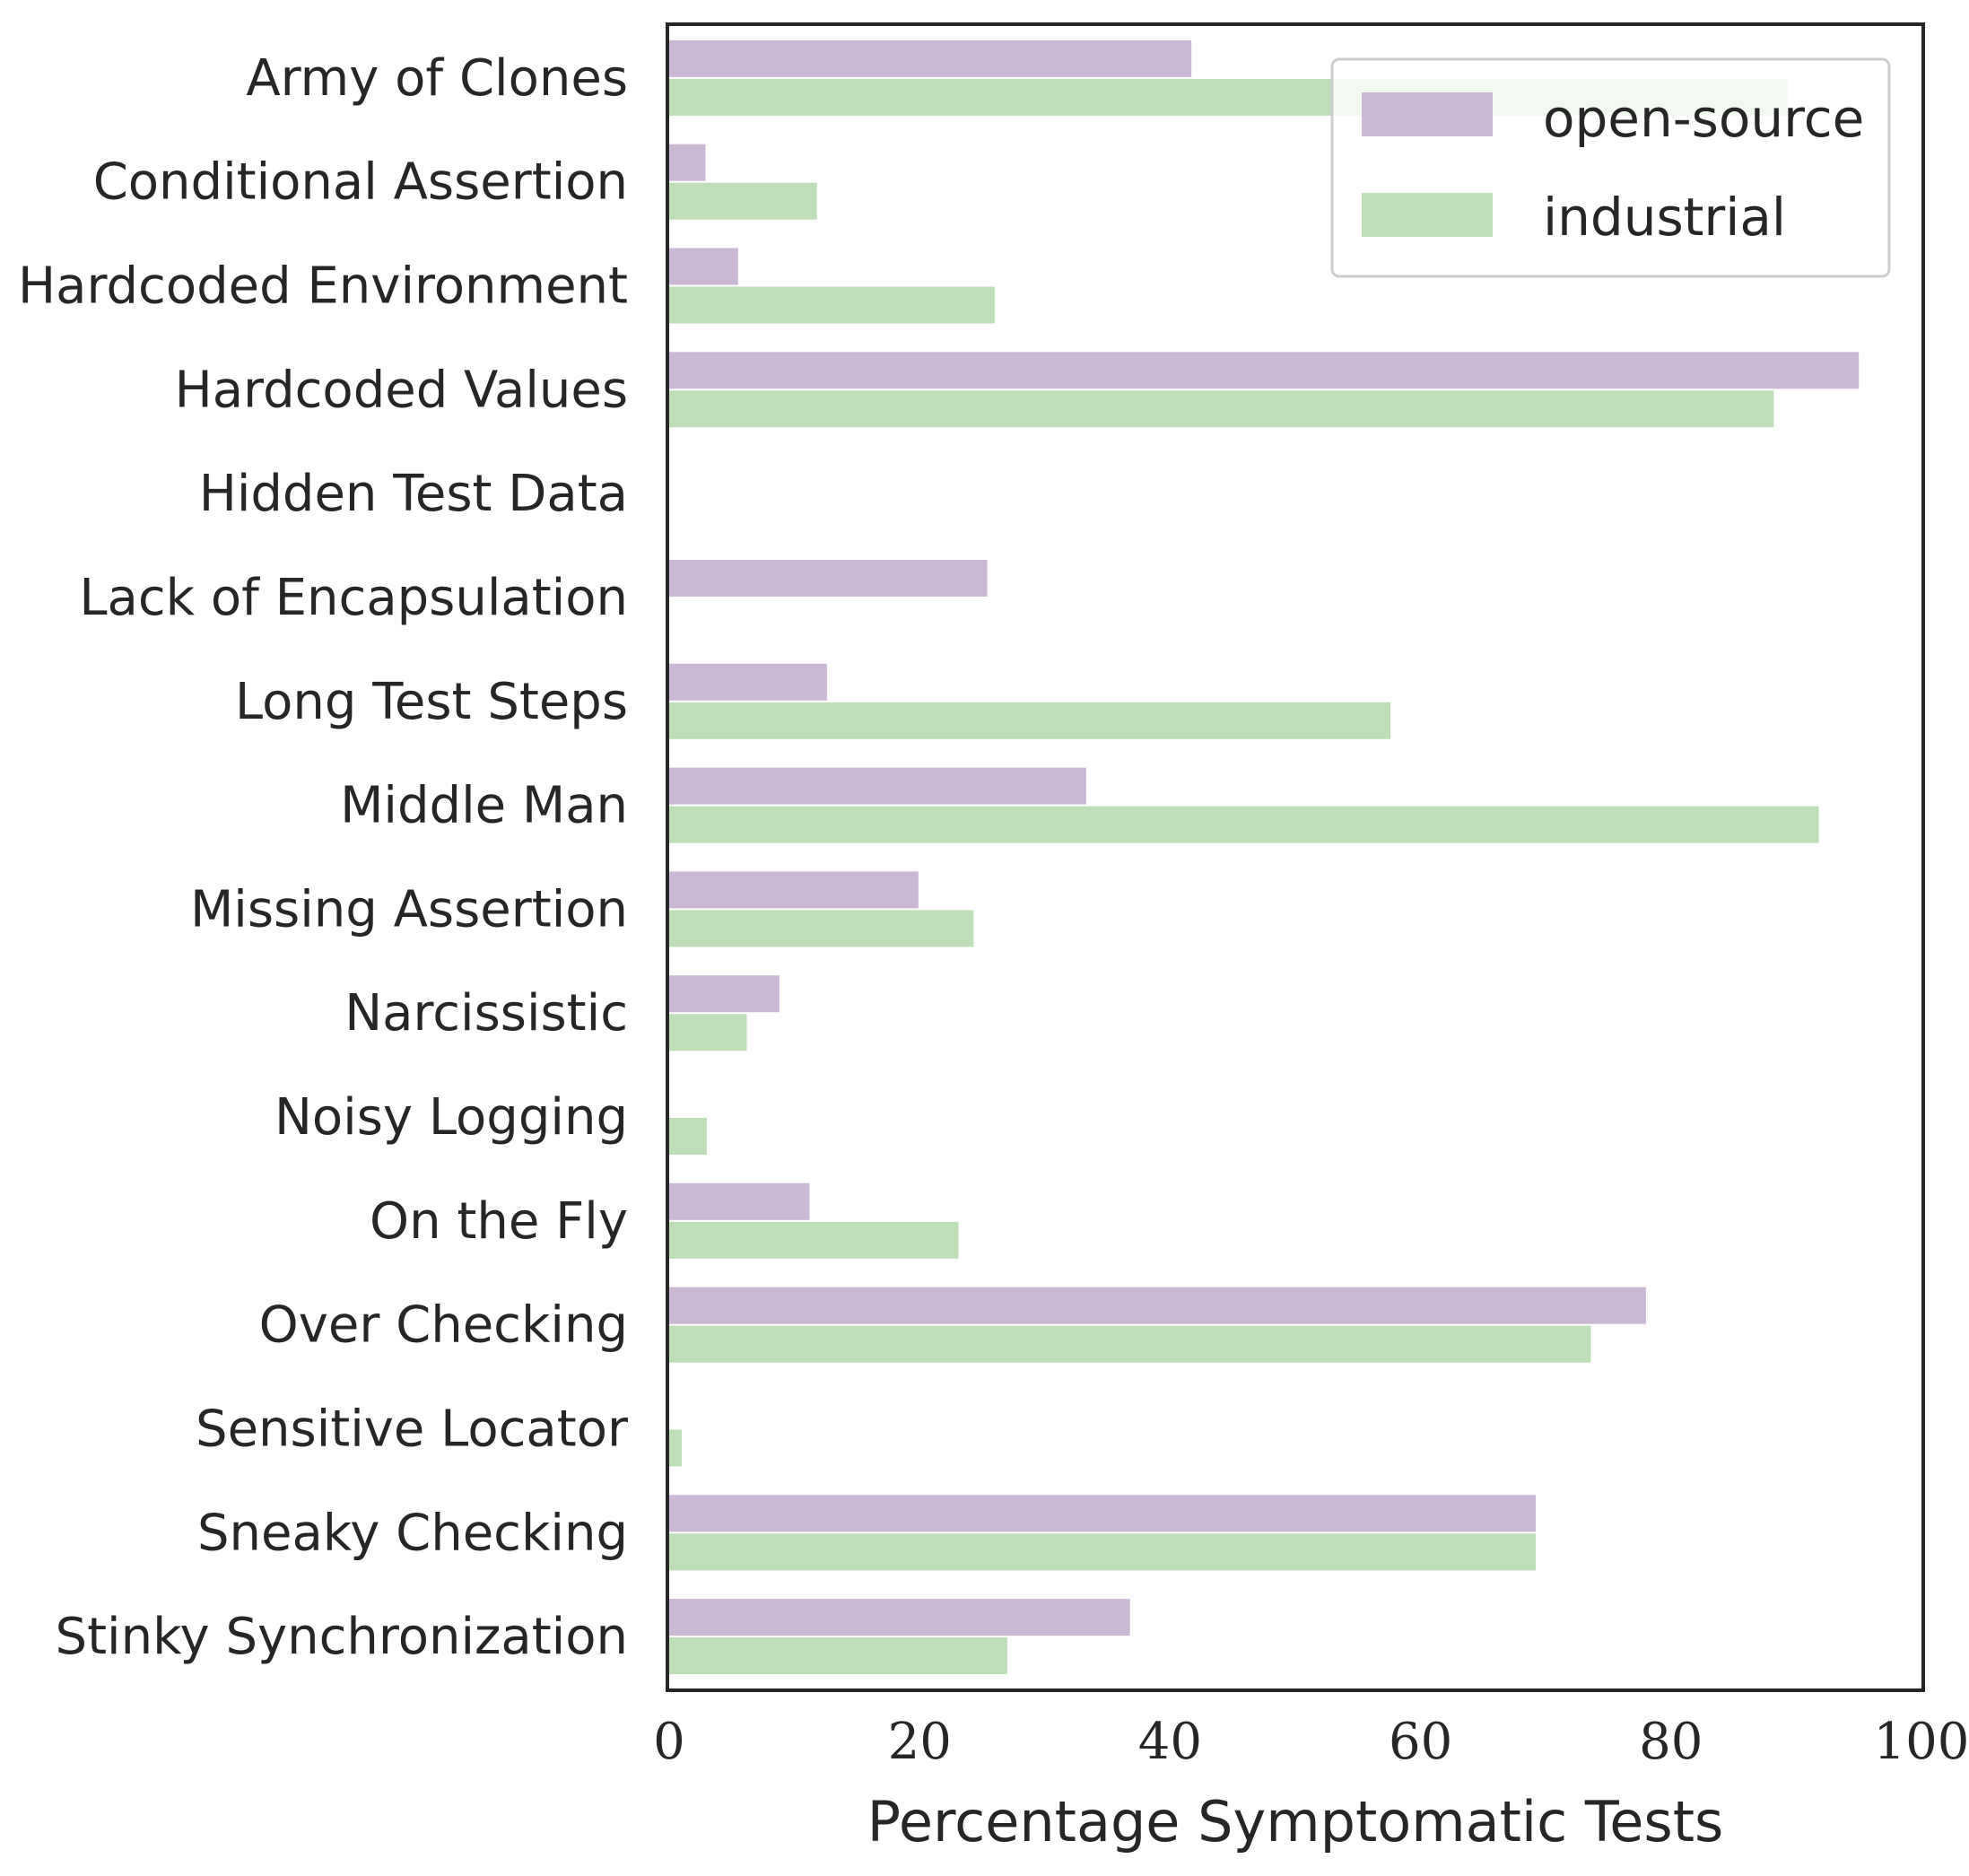 The height and width of the screenshot is (1876, 1969). I want to click on bar-open-source-army-of-clones, so click(930, 58).